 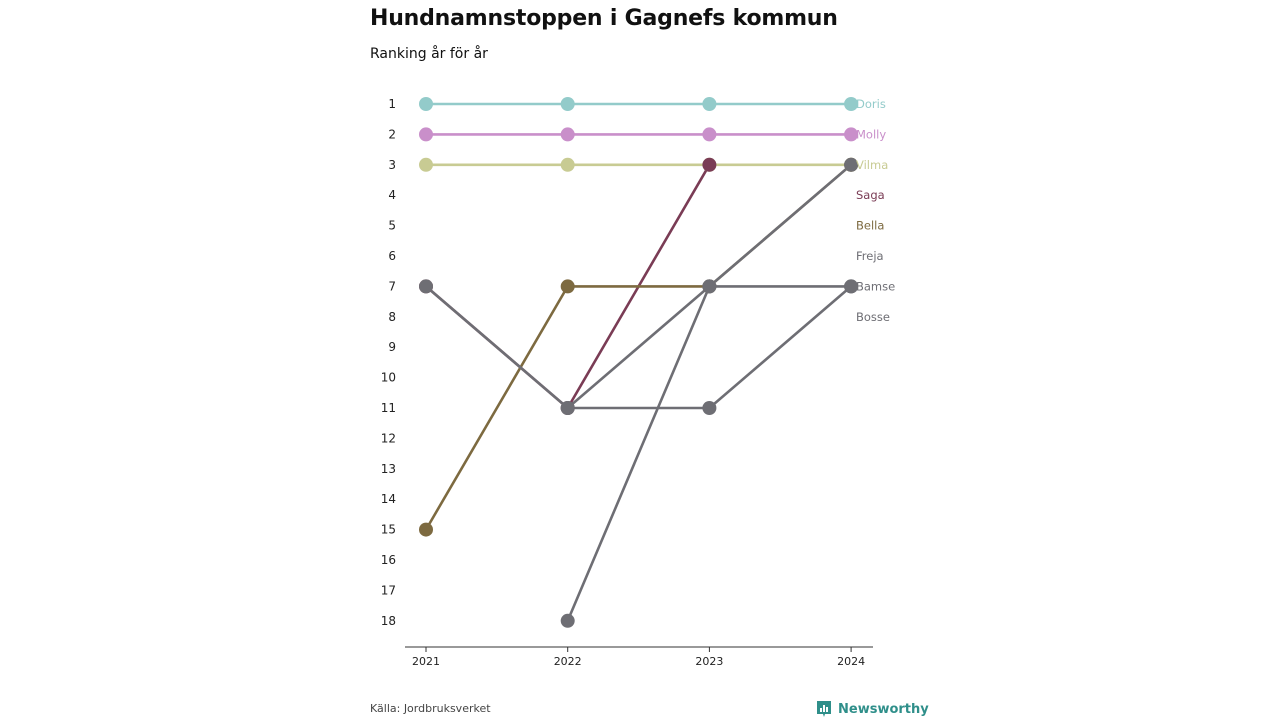 I want to click on y-tick-label: 2, so click(x=392, y=134).